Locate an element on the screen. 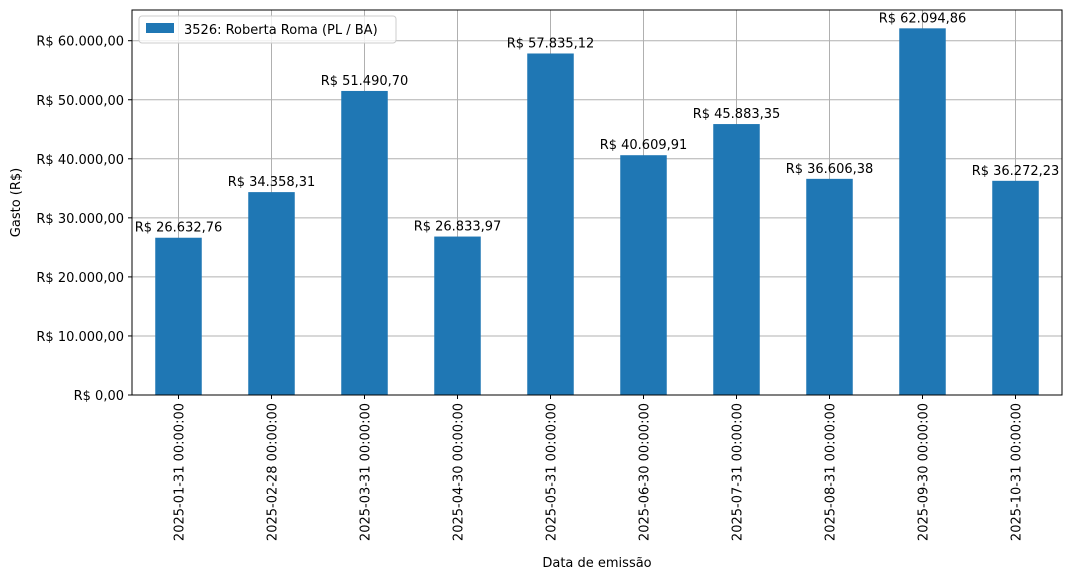  x-tick-label: 2025-07-31 00:00:00 is located at coordinates (738, 472).